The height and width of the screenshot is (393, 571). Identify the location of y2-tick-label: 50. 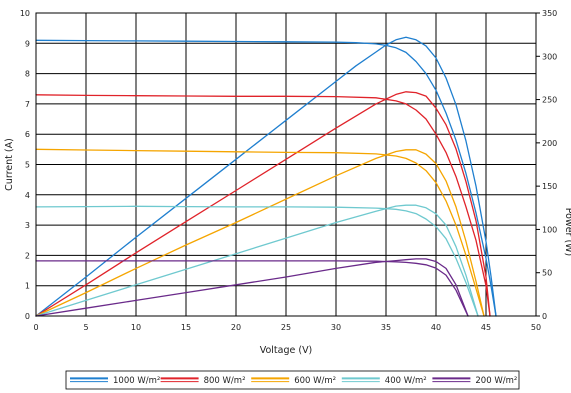
(547, 273).